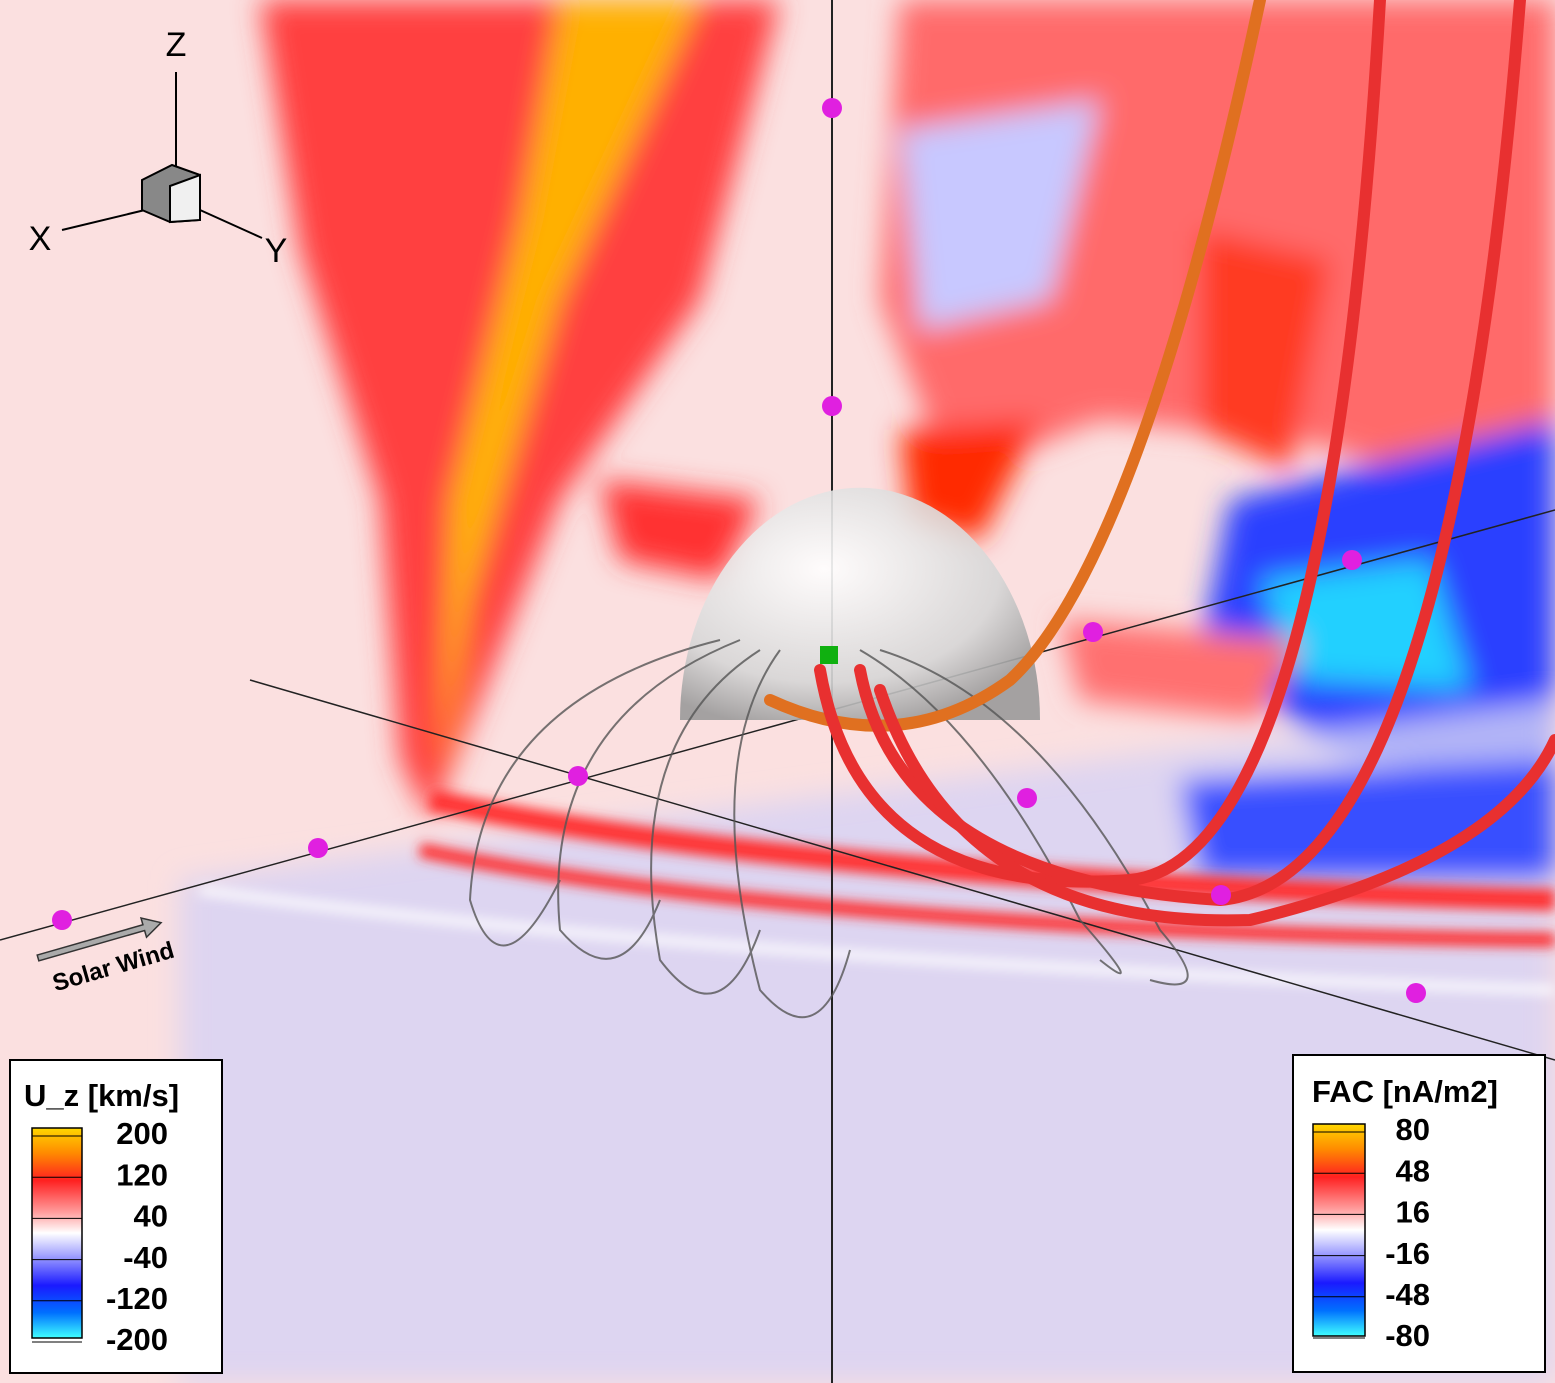  Describe the element at coordinates (860, 603) in the screenshot. I see `planet` at that location.